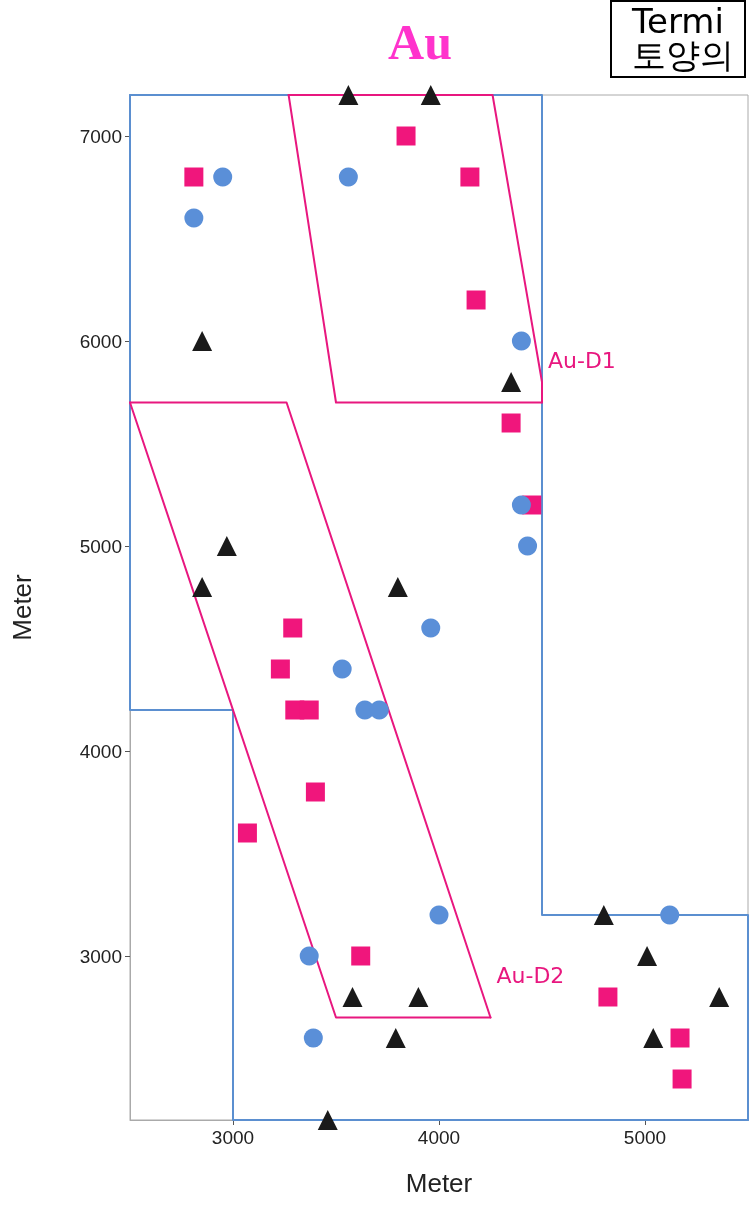  What do you see at coordinates (233, 1137) in the screenshot?
I see `x-tick-label: 3000` at bounding box center [233, 1137].